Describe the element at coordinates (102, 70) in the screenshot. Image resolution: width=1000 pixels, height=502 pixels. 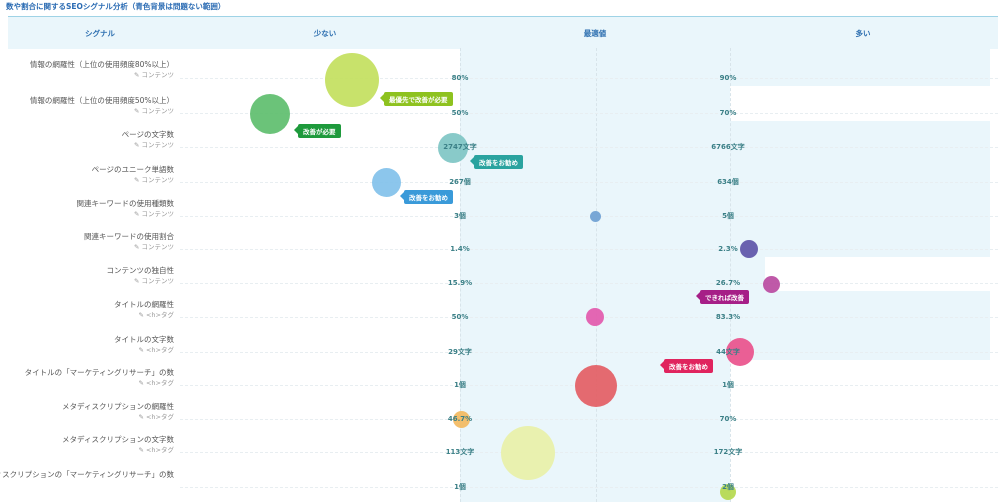
I see `signal-label: 情報の網羅性（上位の使用頻度80%以上） ✎ コンテンツ` at that location.